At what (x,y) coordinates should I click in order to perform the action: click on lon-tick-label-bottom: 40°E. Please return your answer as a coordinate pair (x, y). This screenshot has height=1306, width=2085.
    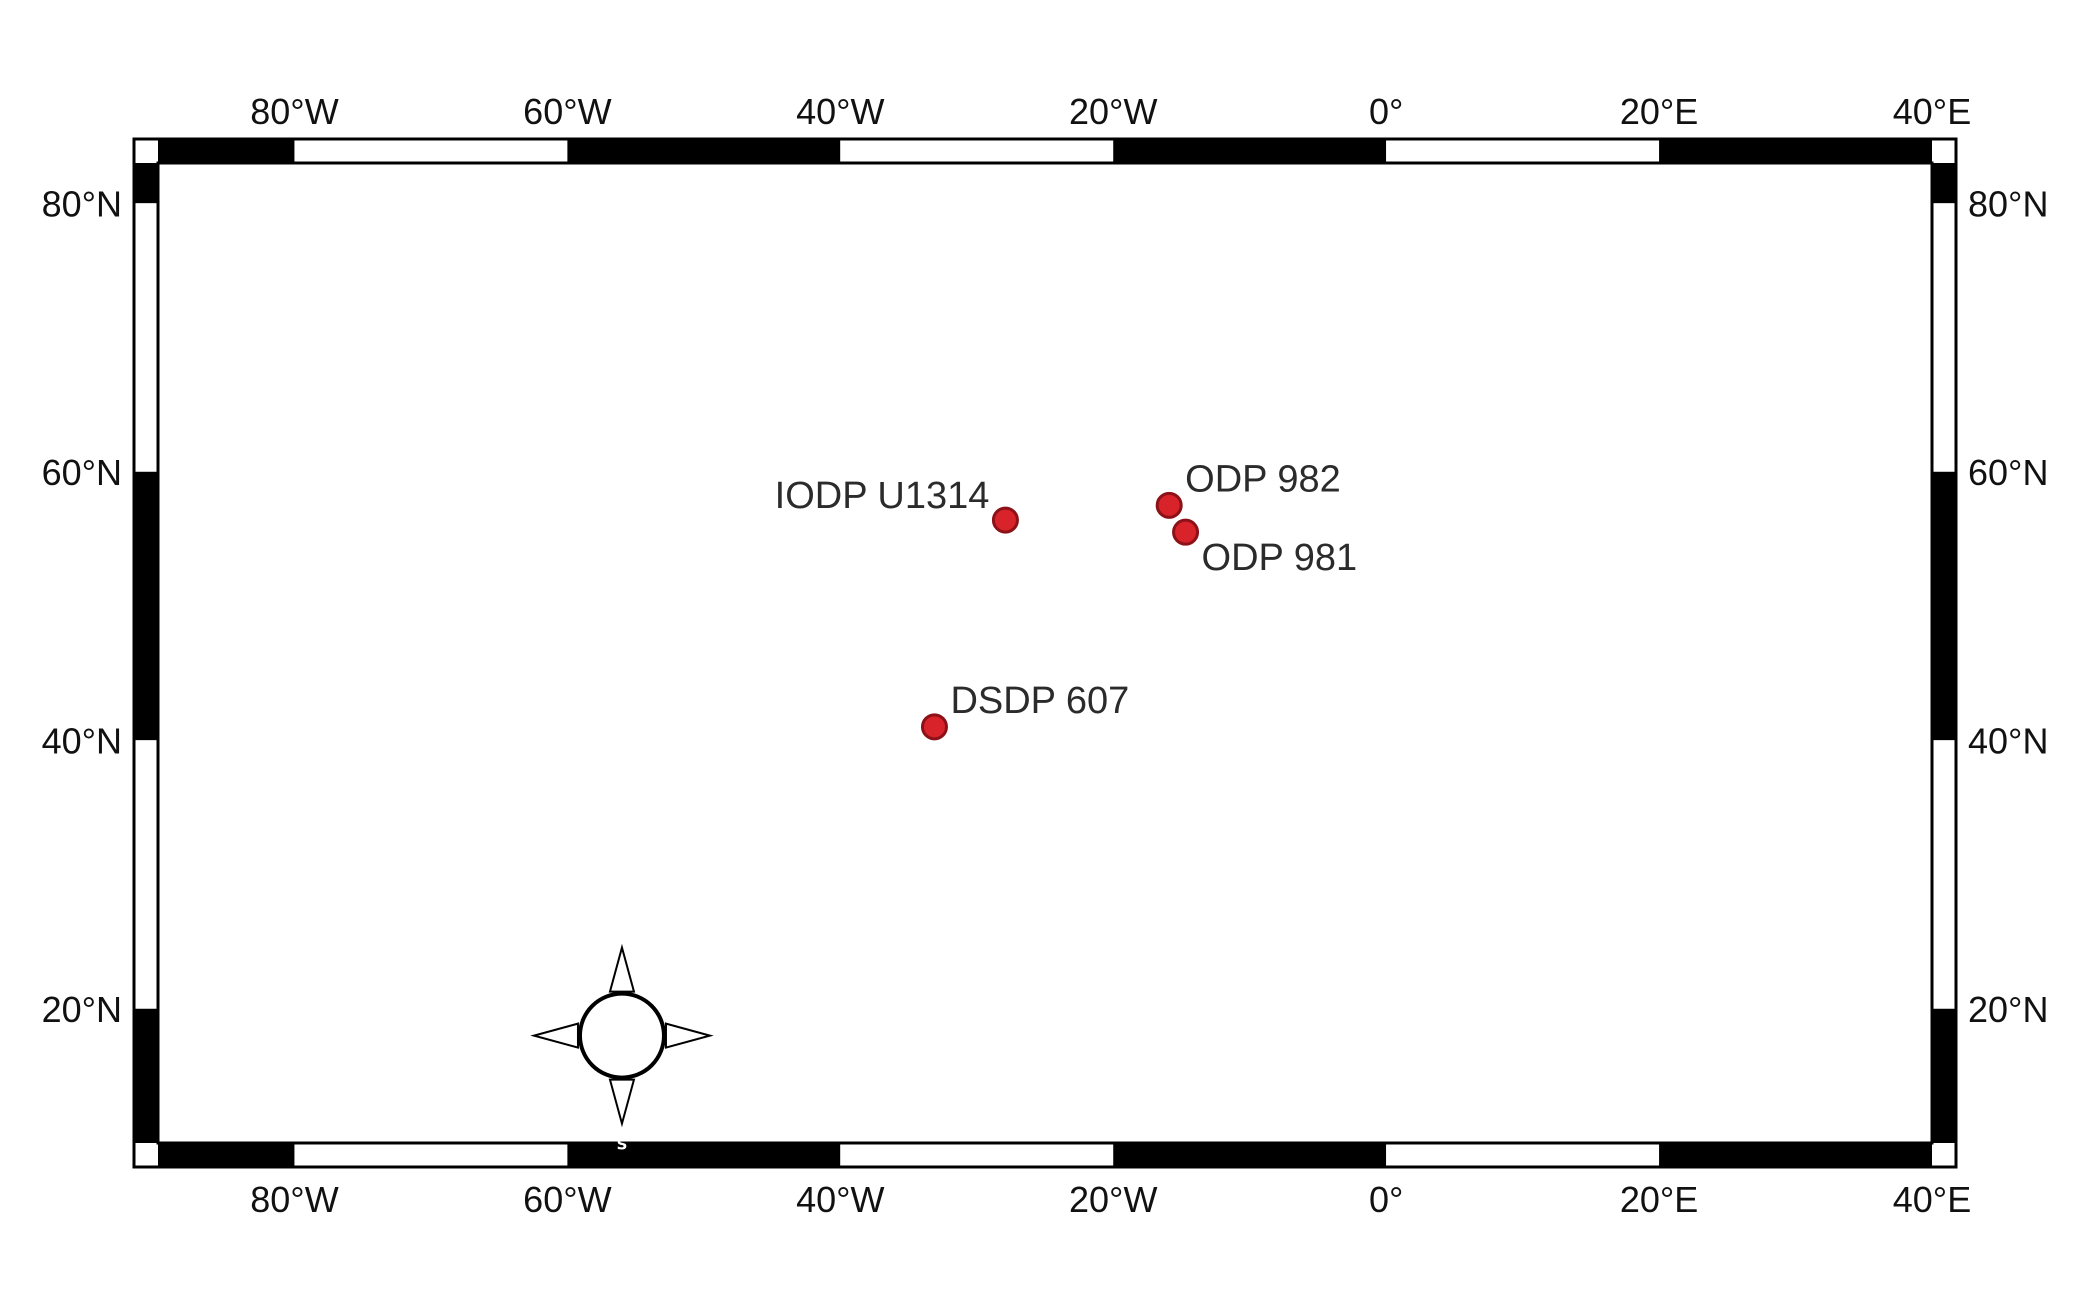
    Looking at the image, I should click on (1932, 1199).